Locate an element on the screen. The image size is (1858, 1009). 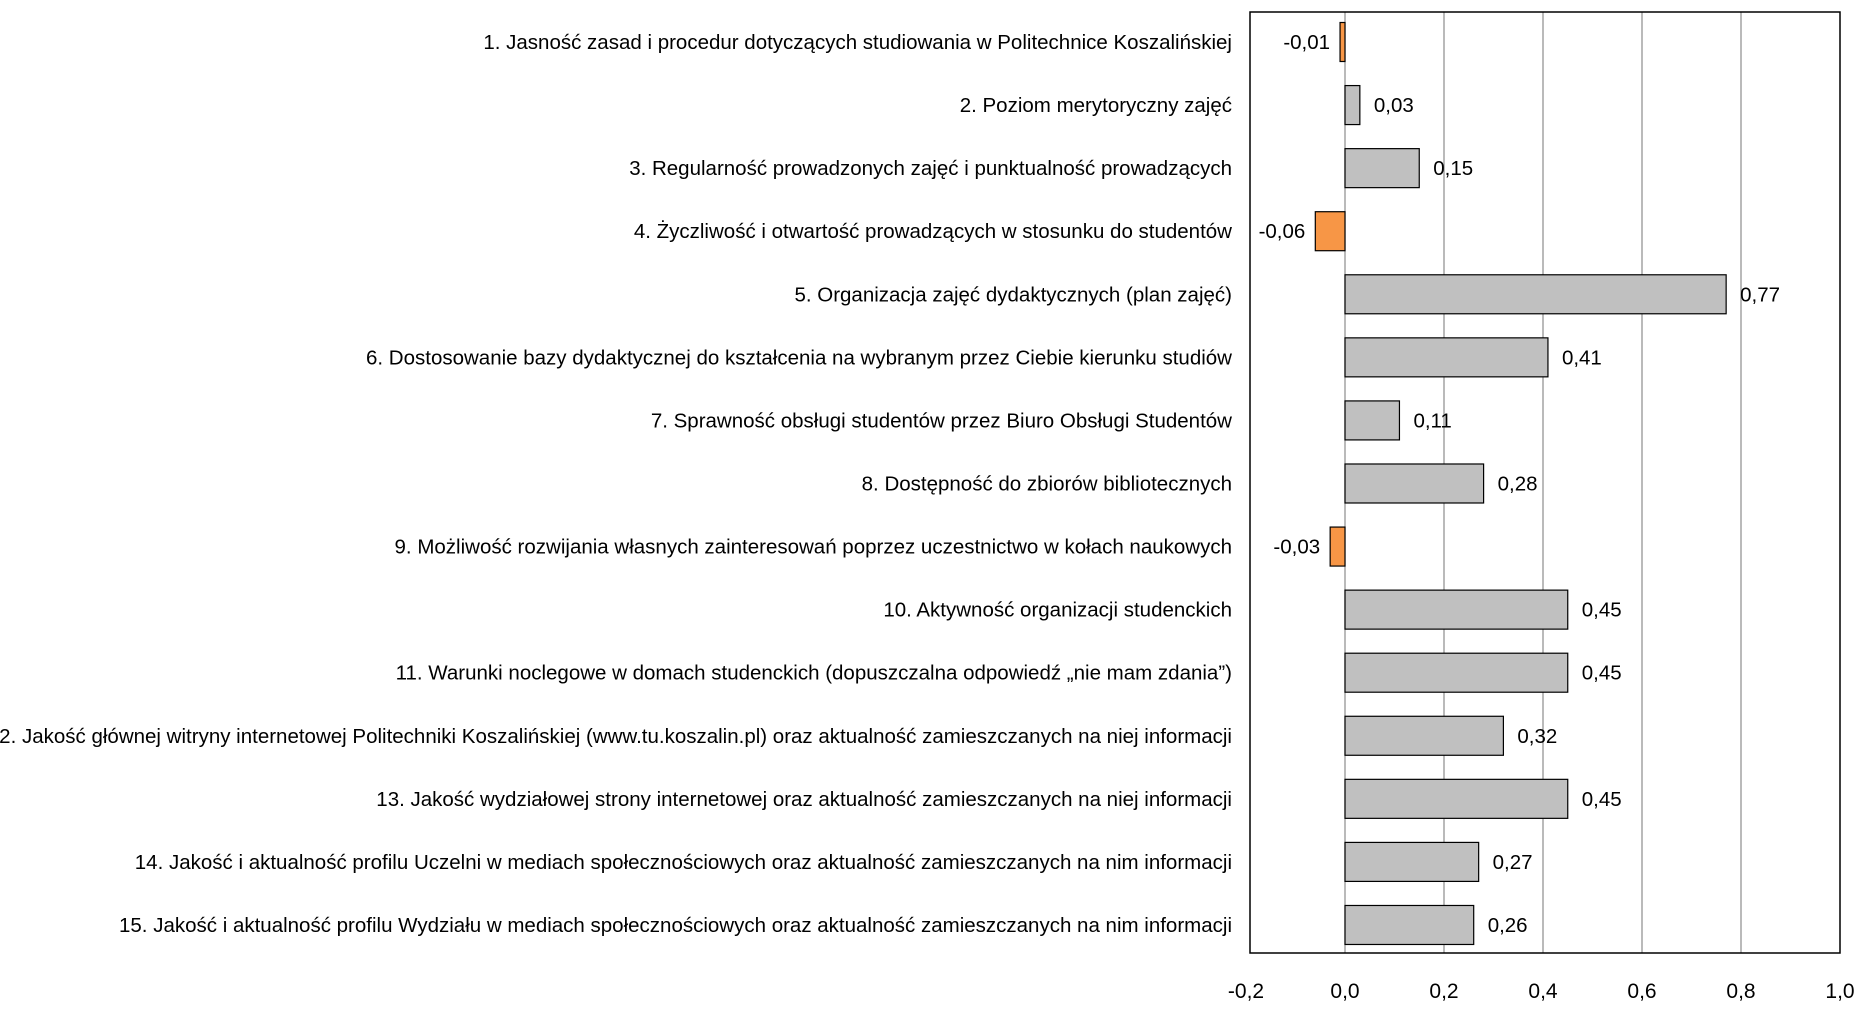
value-label-15: 0,26 is located at coordinates (1508, 925).